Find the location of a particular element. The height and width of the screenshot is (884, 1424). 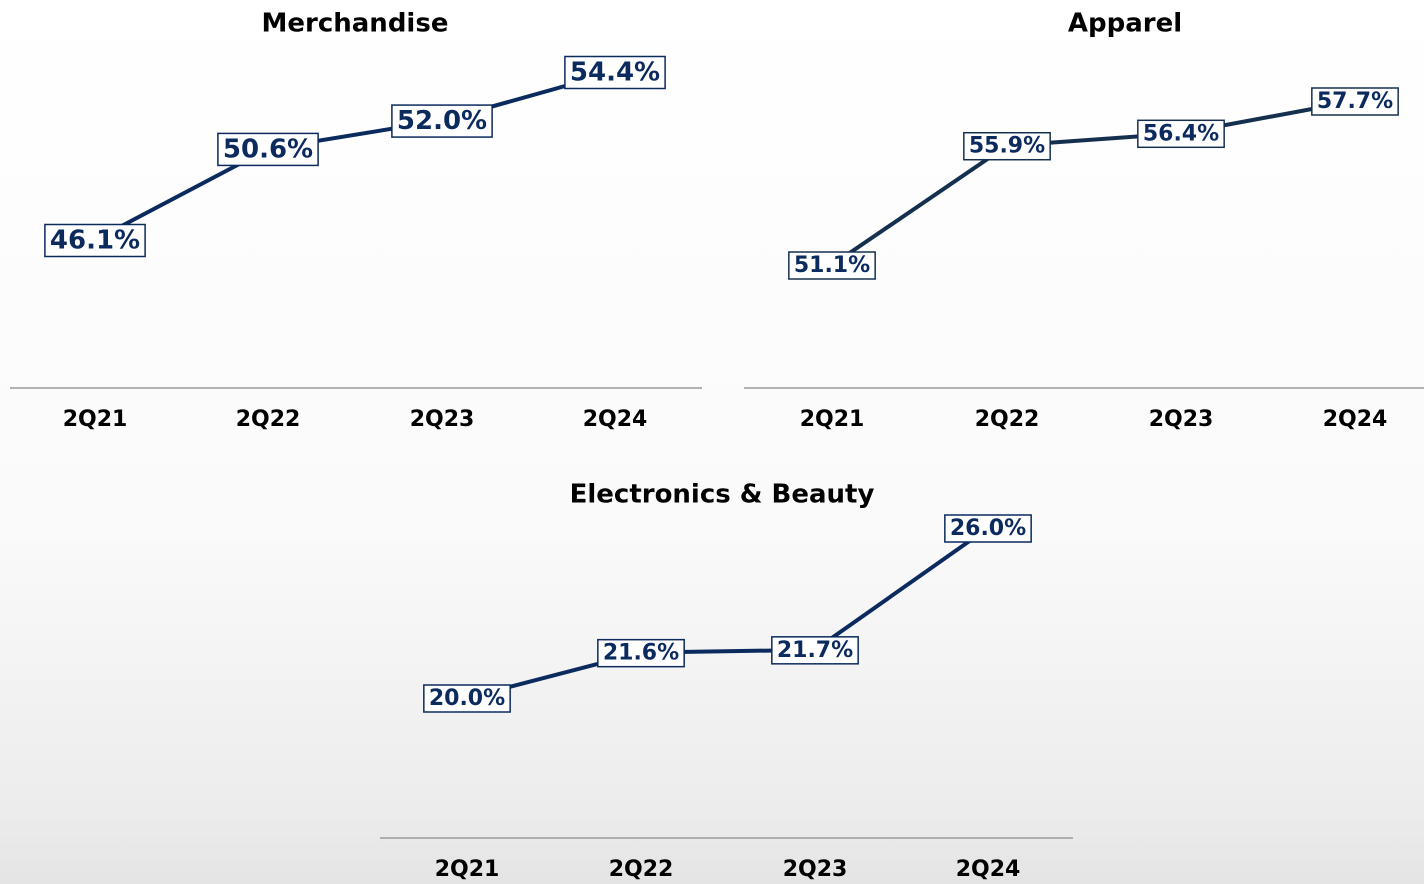

data-label: 52.0% is located at coordinates (442, 121).